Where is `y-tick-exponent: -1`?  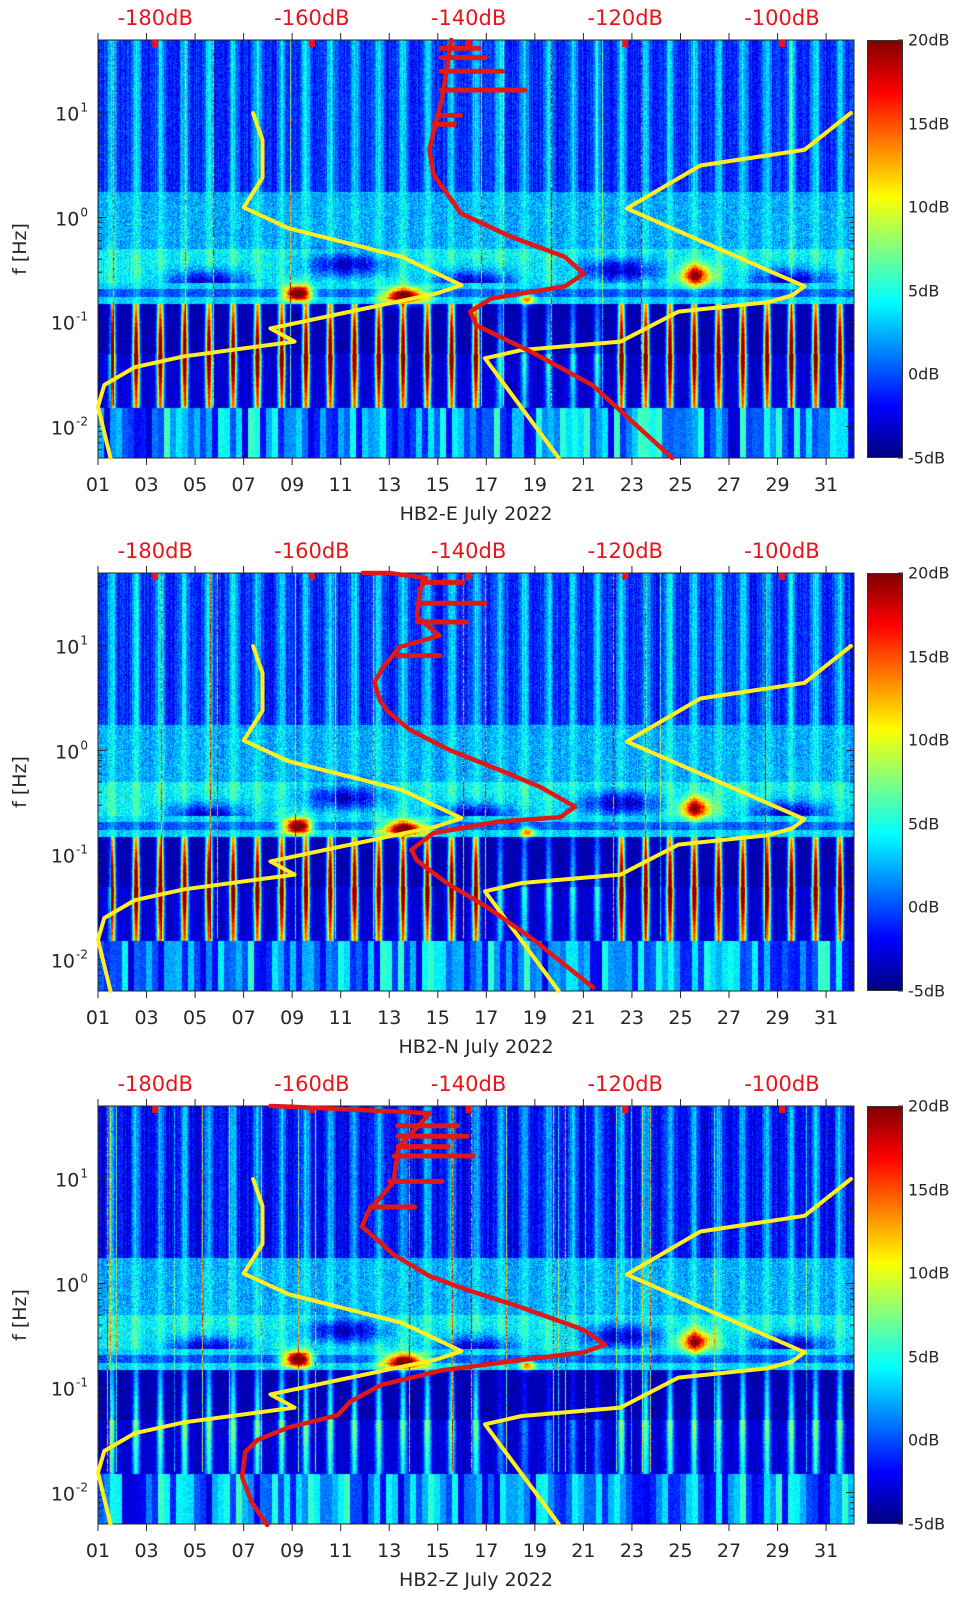 y-tick-exponent: -1 is located at coordinates (82, 849).